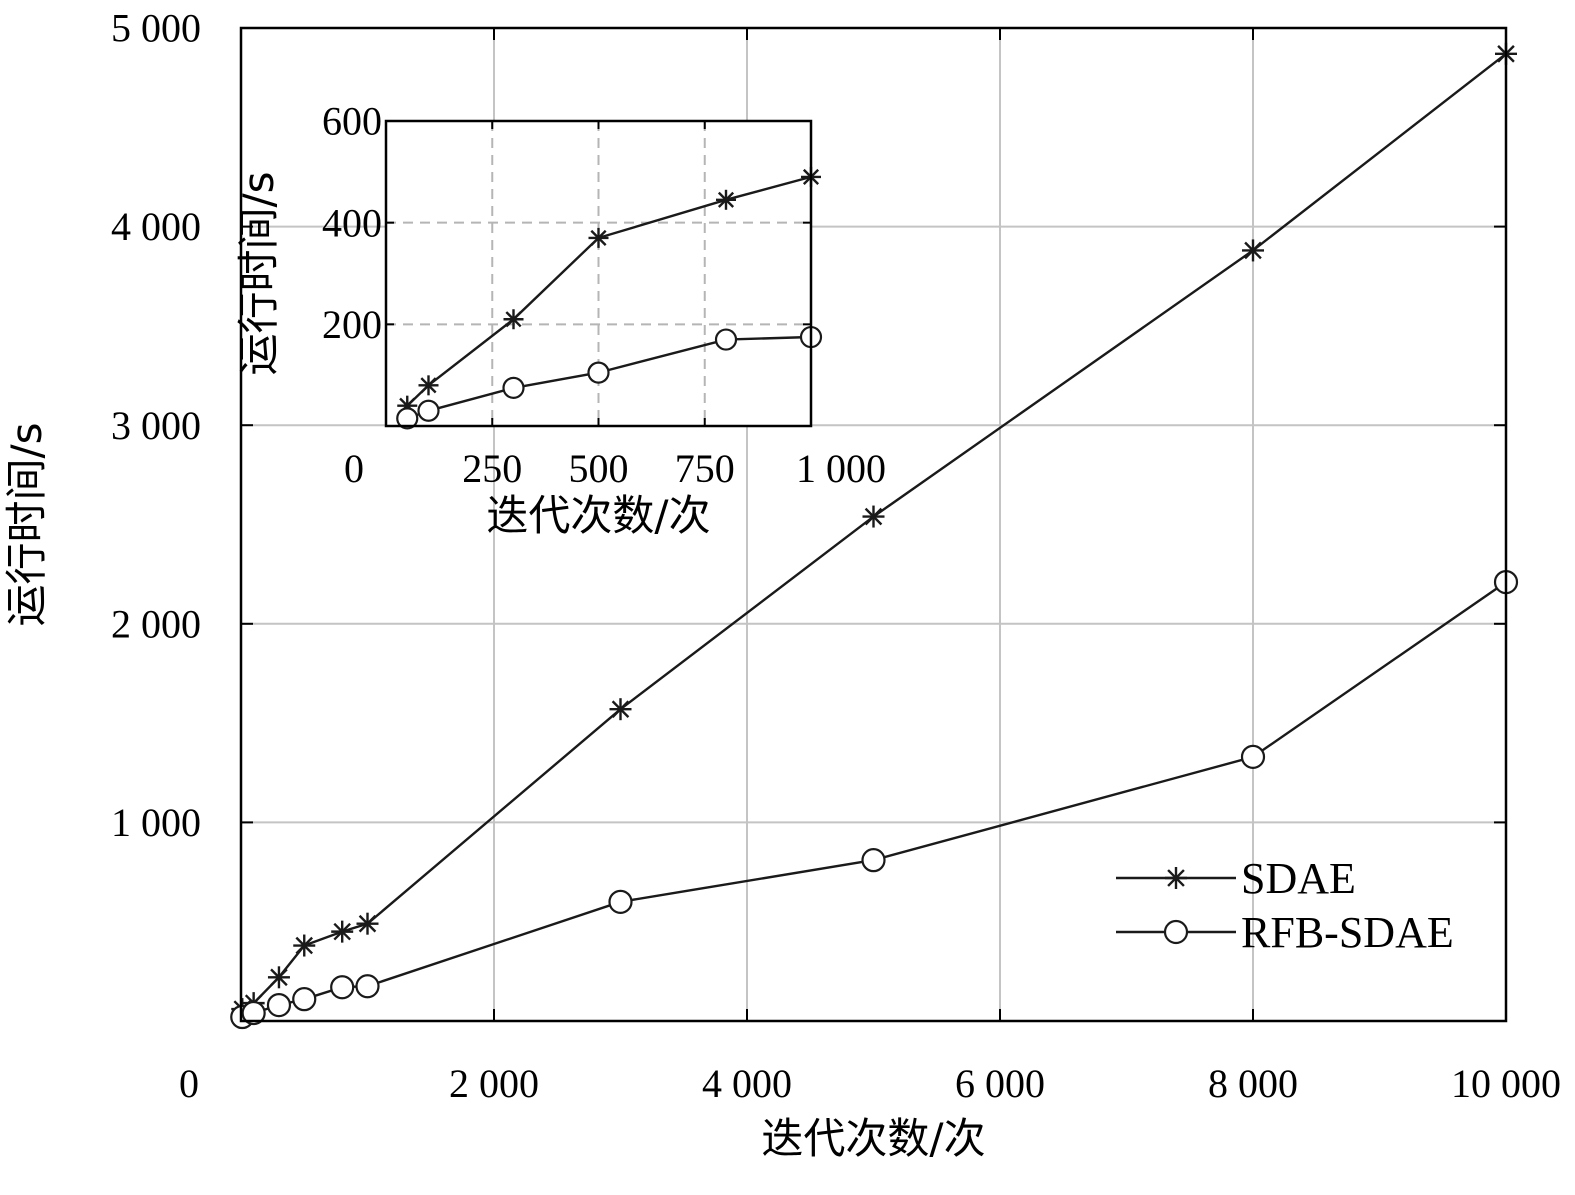 The image size is (1575, 1195). What do you see at coordinates (1298, 878) in the screenshot?
I see `legend-label: SDAE` at bounding box center [1298, 878].